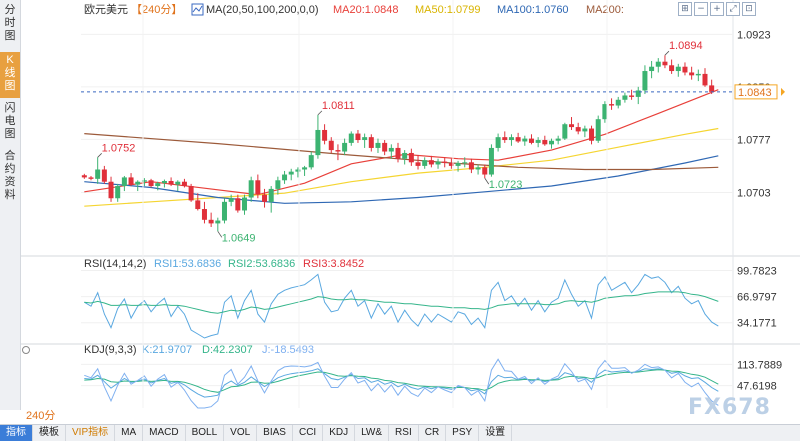 This screenshot has height=441, width=800. Describe the element at coordinates (463, 433) in the screenshot. I see `tab-psy: PSY` at that location.